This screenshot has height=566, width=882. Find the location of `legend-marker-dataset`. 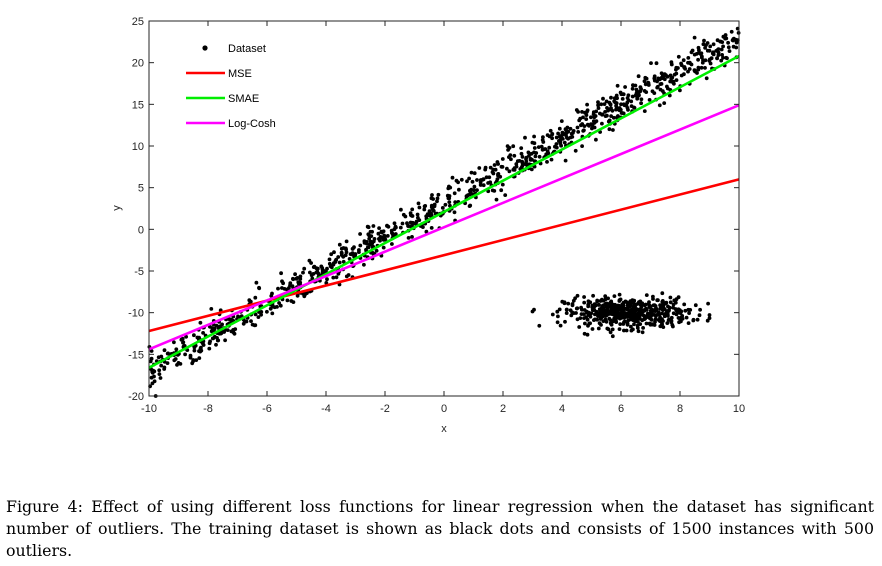

legend-marker-dataset is located at coordinates (205, 48).